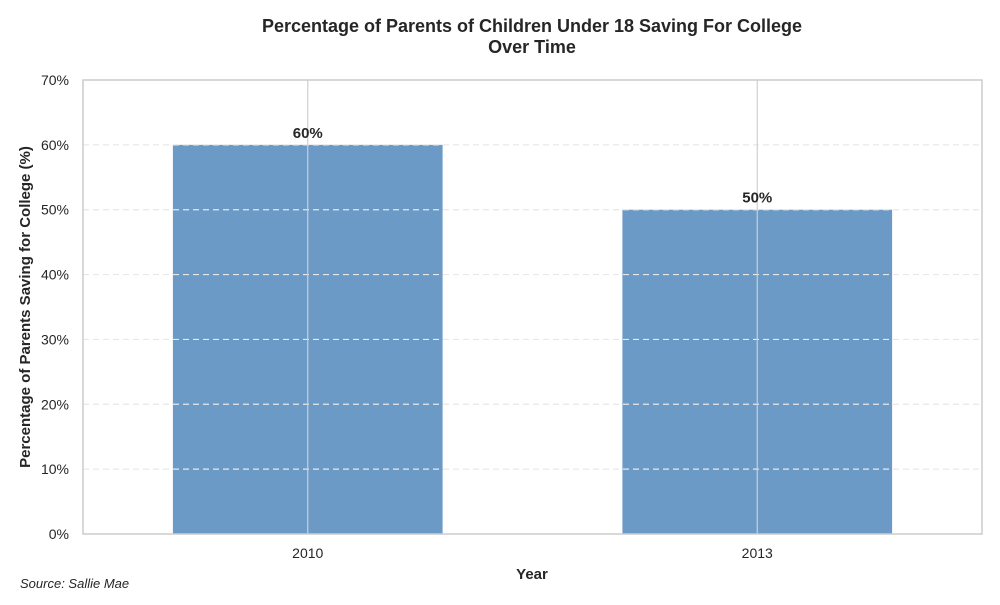  What do you see at coordinates (55, 339) in the screenshot?
I see `y-tick-label: 30%` at bounding box center [55, 339].